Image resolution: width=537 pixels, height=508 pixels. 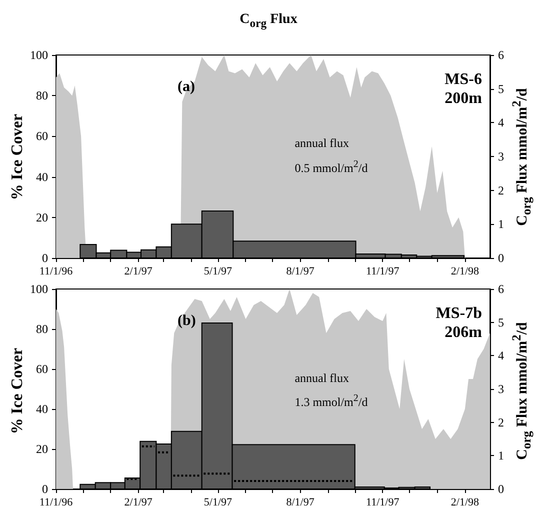 I want to click on annotation: (b), so click(x=187, y=321).